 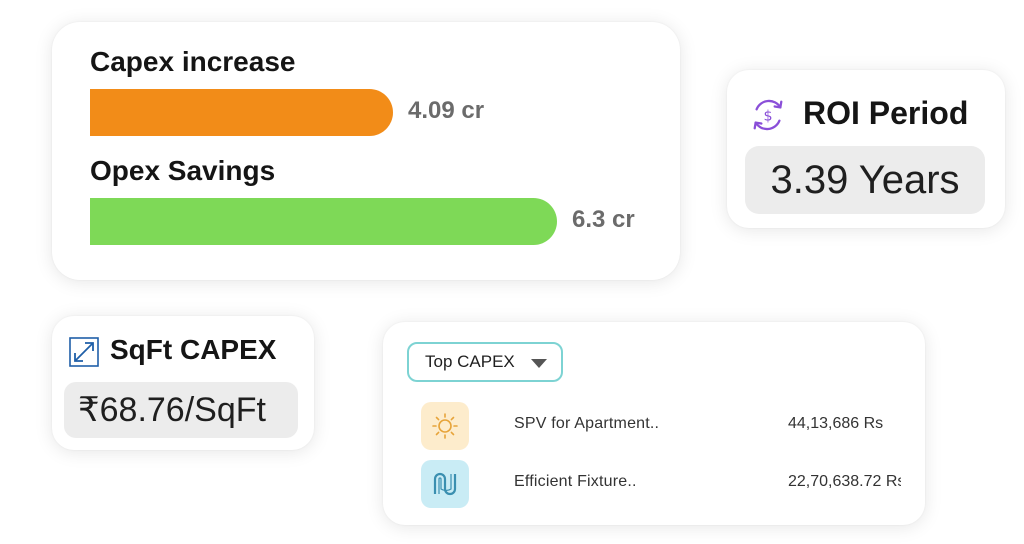 I want to click on sqft-title: SqFt CAPEX, so click(x=193, y=349).